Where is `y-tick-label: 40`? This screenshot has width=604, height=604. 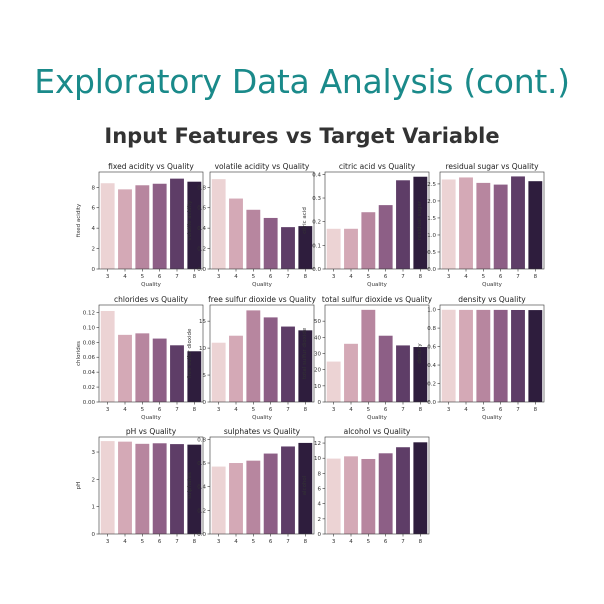
y-tick-label: 40 is located at coordinates (317, 338).